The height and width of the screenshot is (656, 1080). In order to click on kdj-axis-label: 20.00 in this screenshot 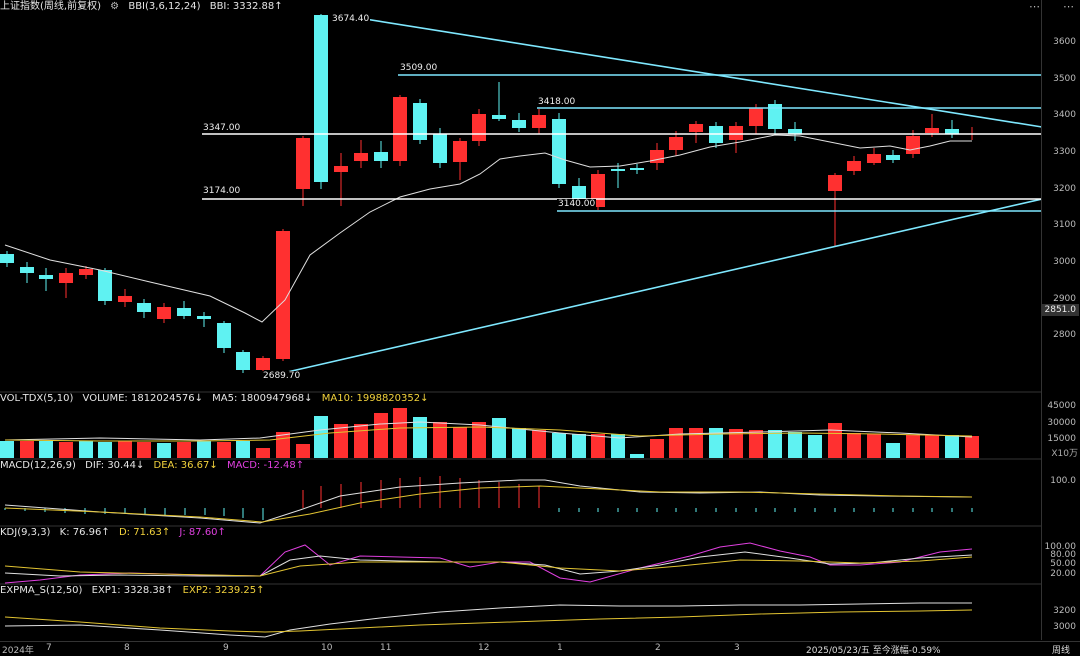, I will do `click(1063, 574)`.